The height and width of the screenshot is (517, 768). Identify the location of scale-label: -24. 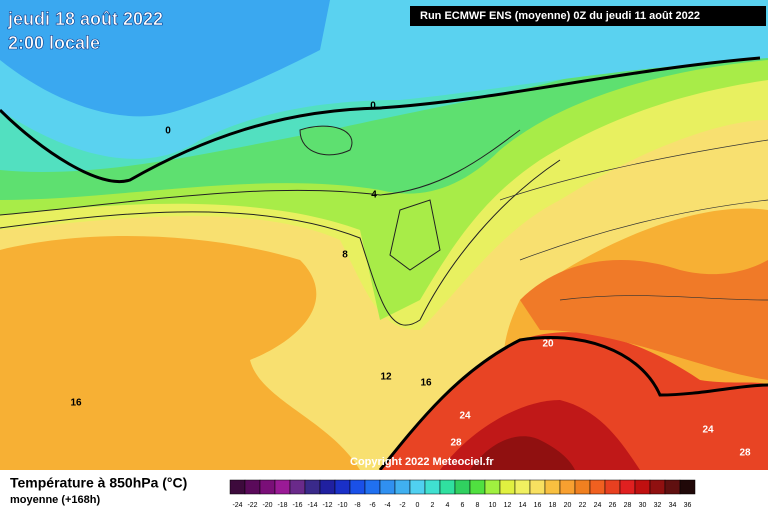
(237, 505).